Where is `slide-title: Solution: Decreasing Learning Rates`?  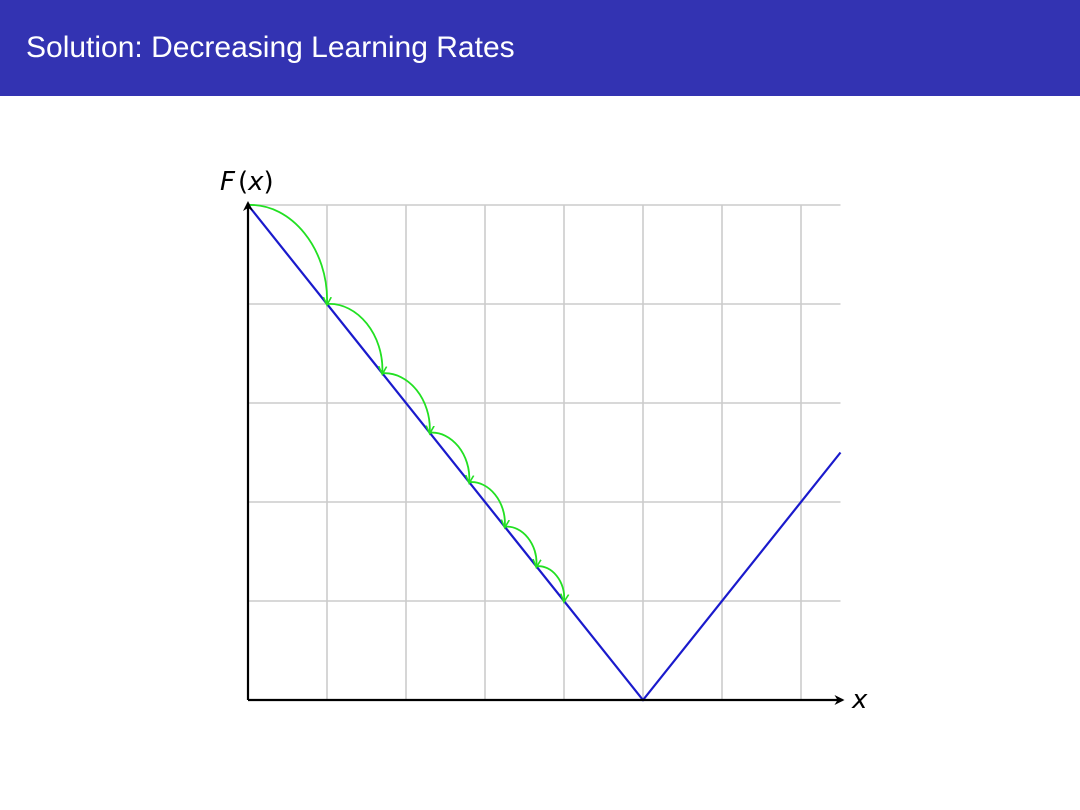
slide-title: Solution: Decreasing Learning Rates is located at coordinates (270, 47).